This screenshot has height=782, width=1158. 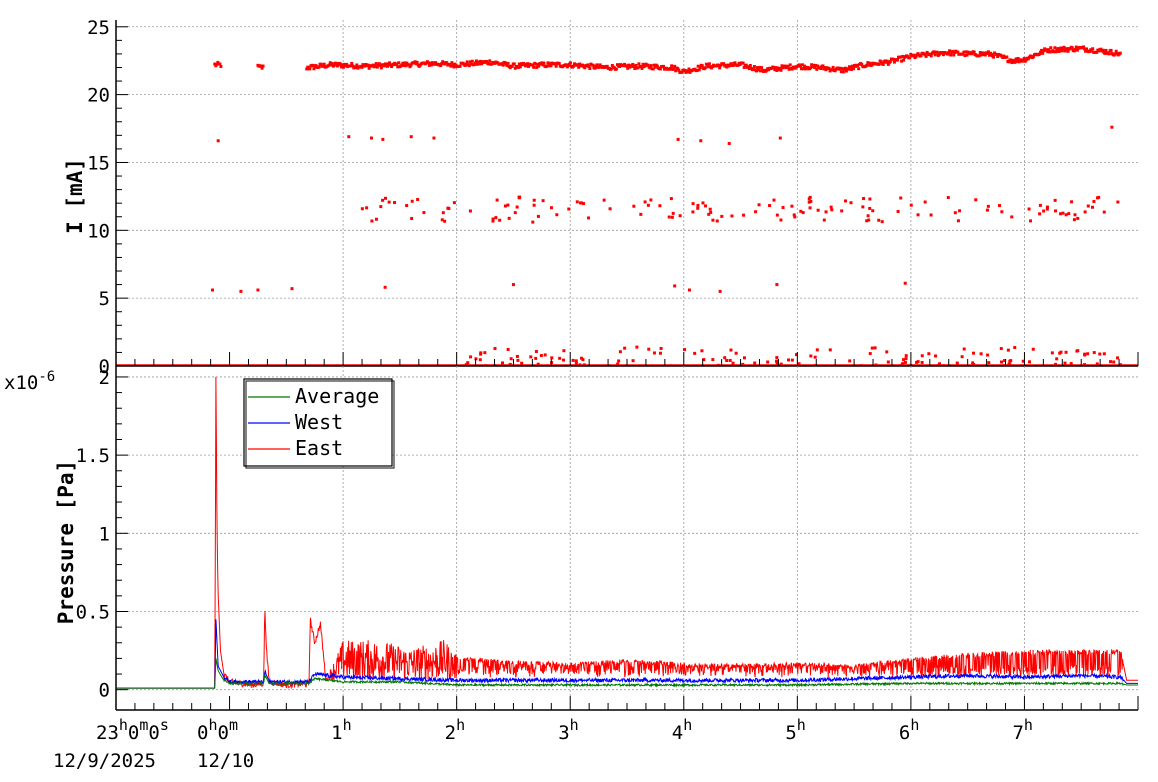 I want to click on current-axis-title: I [mA], so click(x=75, y=196).